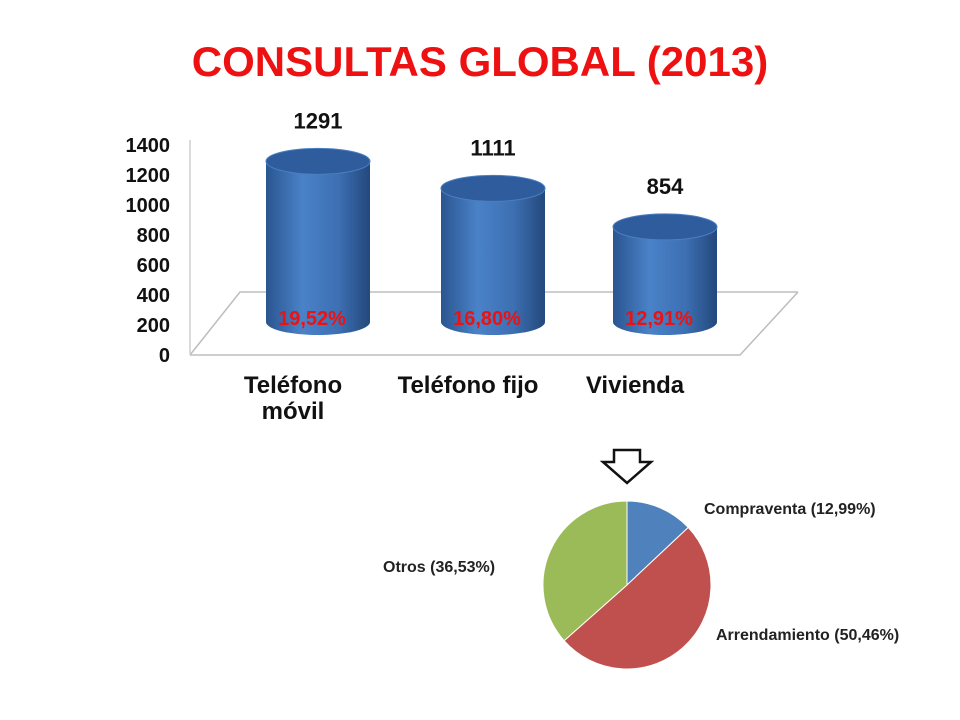 This screenshot has width=960, height=720. I want to click on y-tick-label: 200, so click(153, 326).